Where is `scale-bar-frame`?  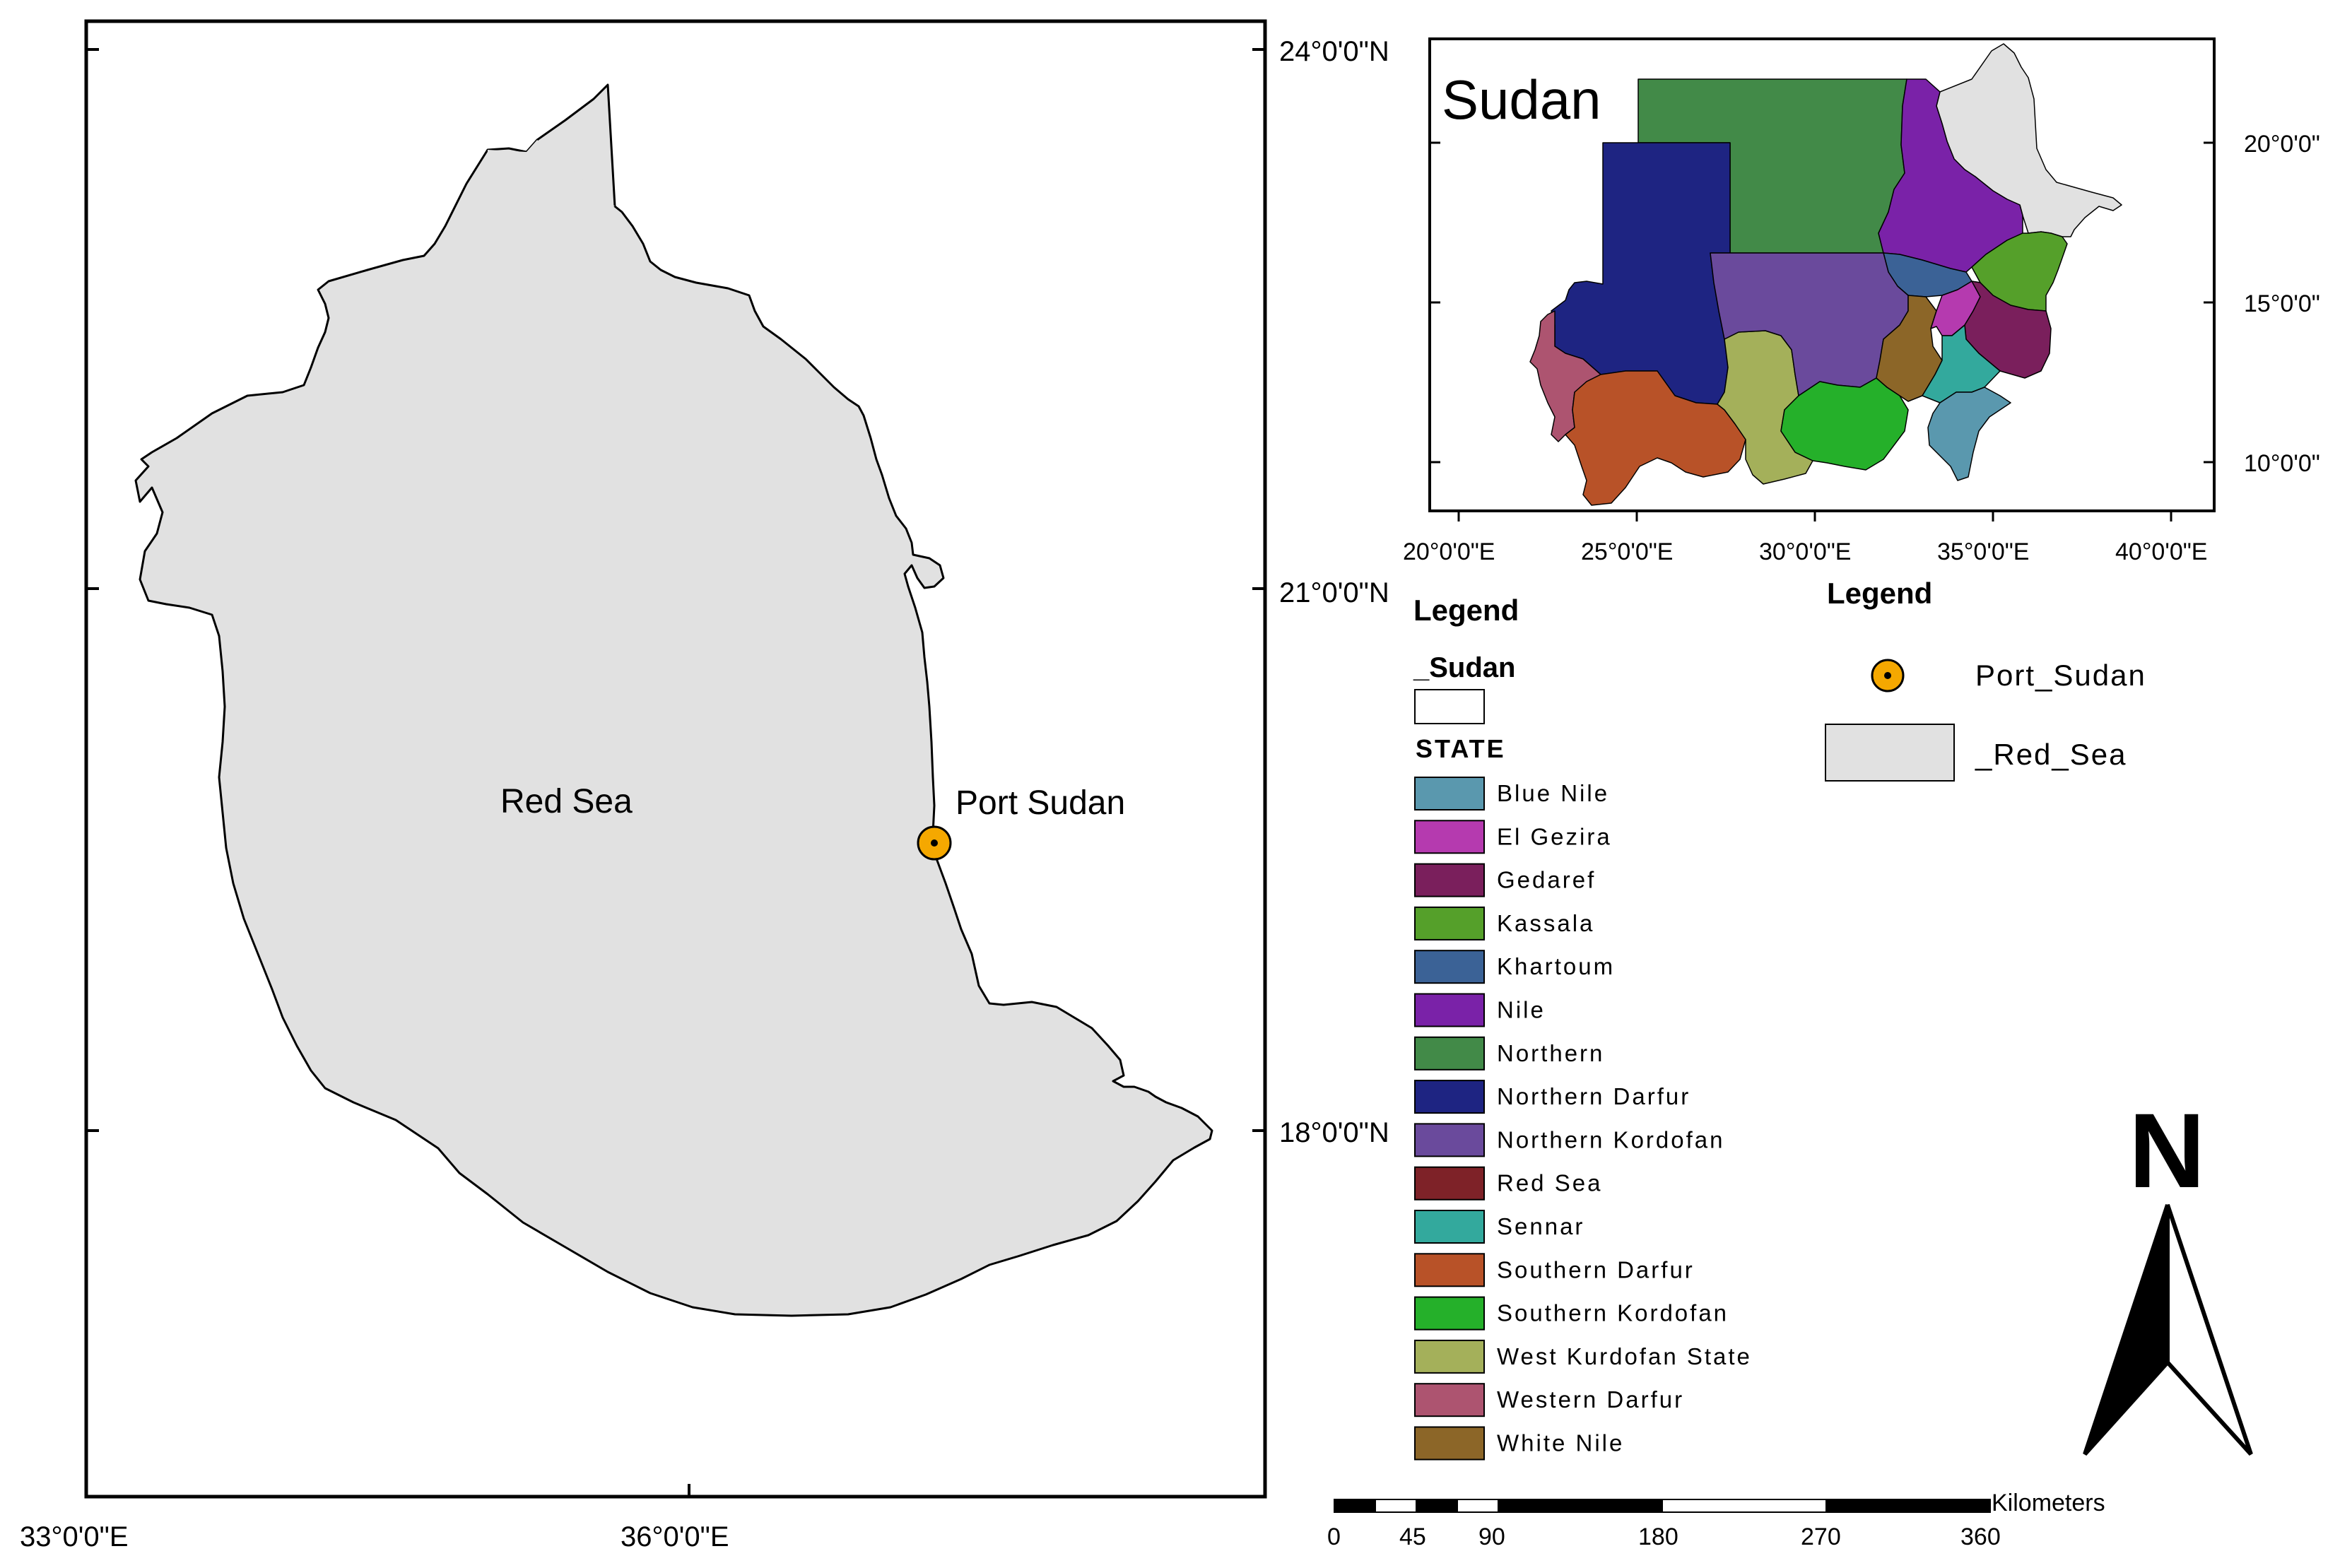 scale-bar-frame is located at coordinates (1662, 1506).